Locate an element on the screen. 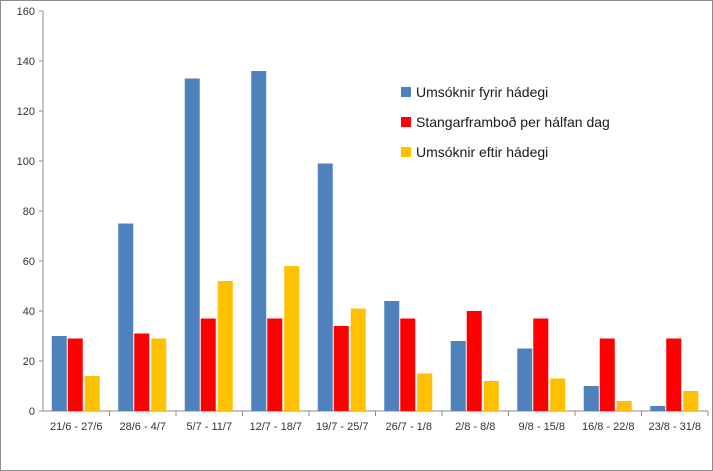 The image size is (713, 471). y-tick-label: 60 is located at coordinates (29, 262).